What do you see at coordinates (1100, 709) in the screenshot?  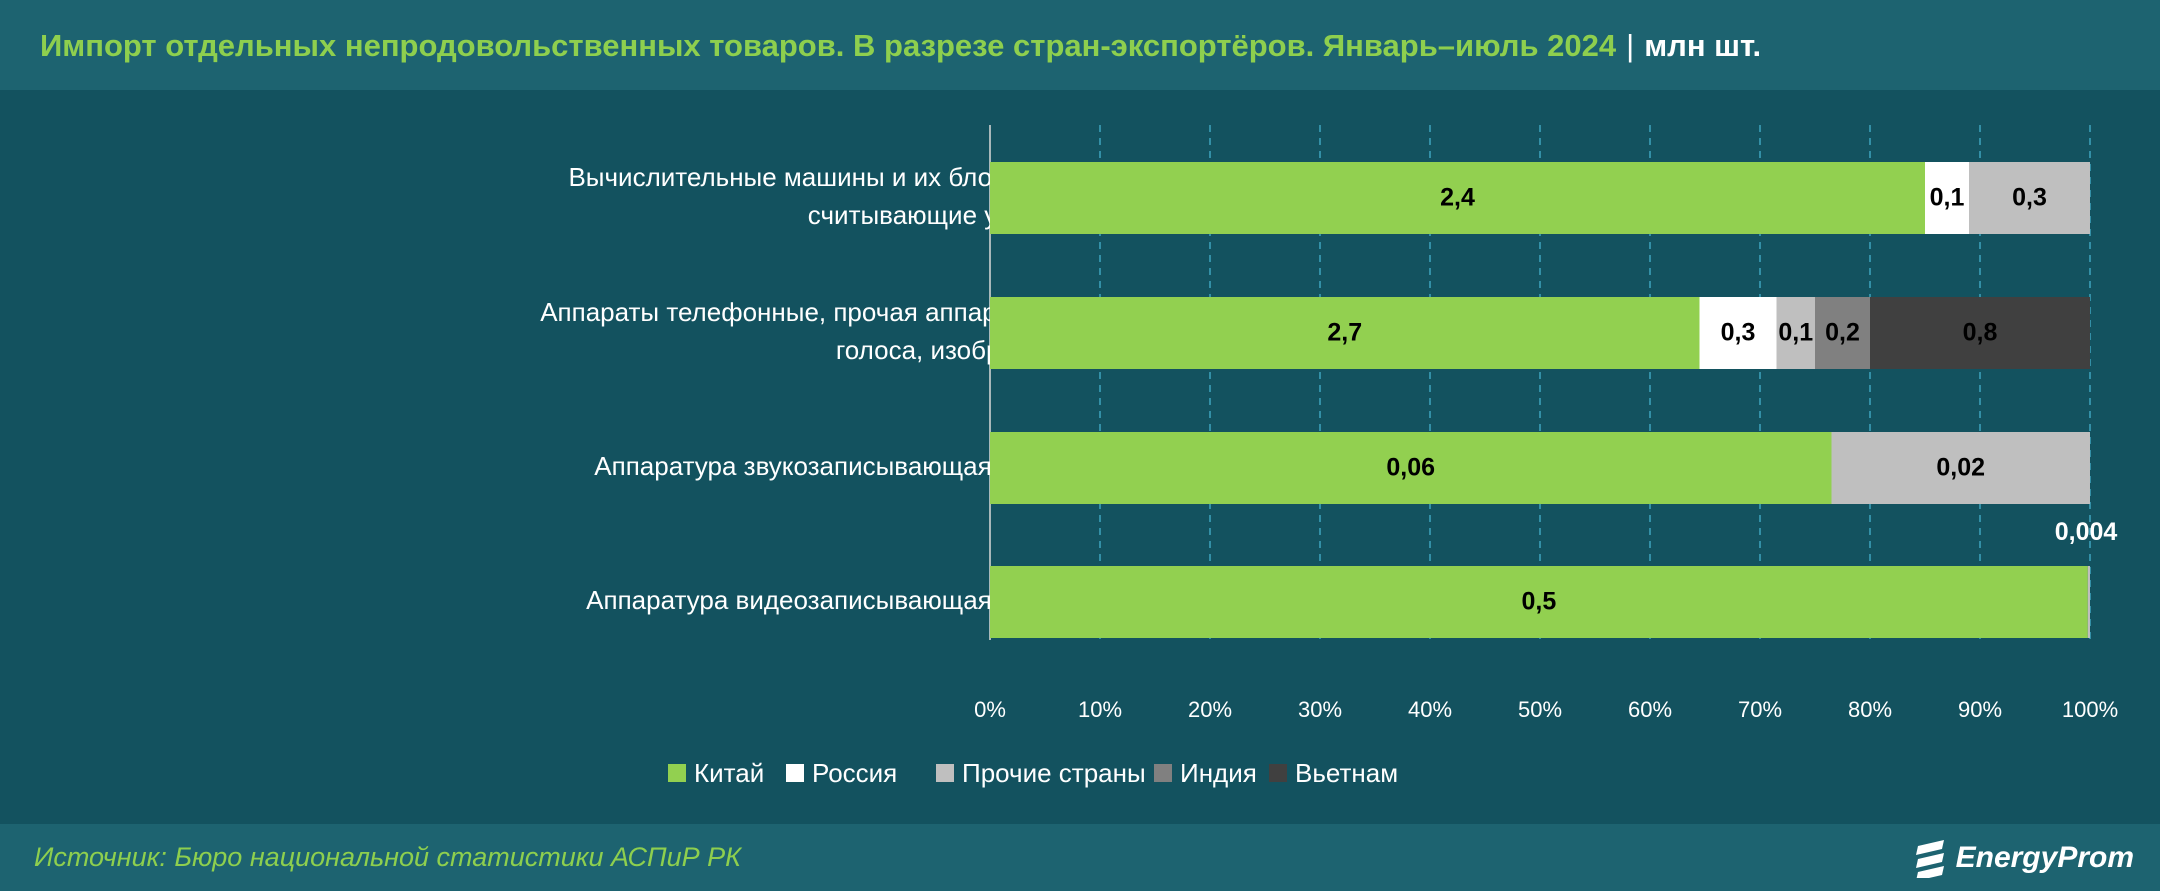 I see `x-tick-label: 10%` at bounding box center [1100, 709].